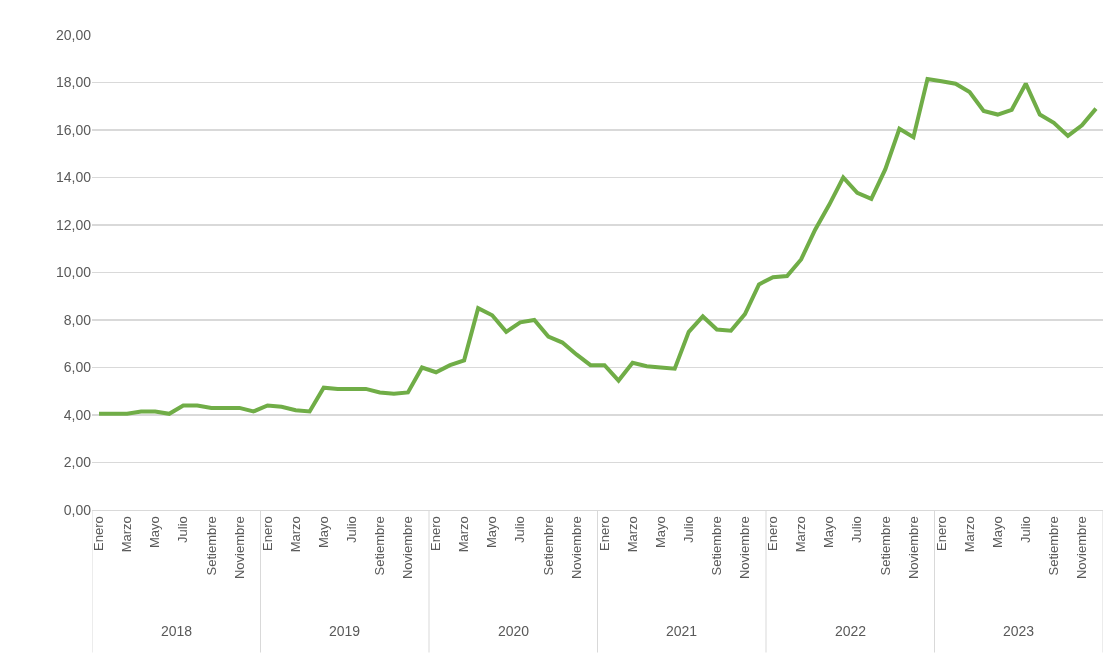 This screenshot has height=656, width=1110. What do you see at coordinates (345, 631) in the screenshot?
I see `text: 2019` at bounding box center [345, 631].